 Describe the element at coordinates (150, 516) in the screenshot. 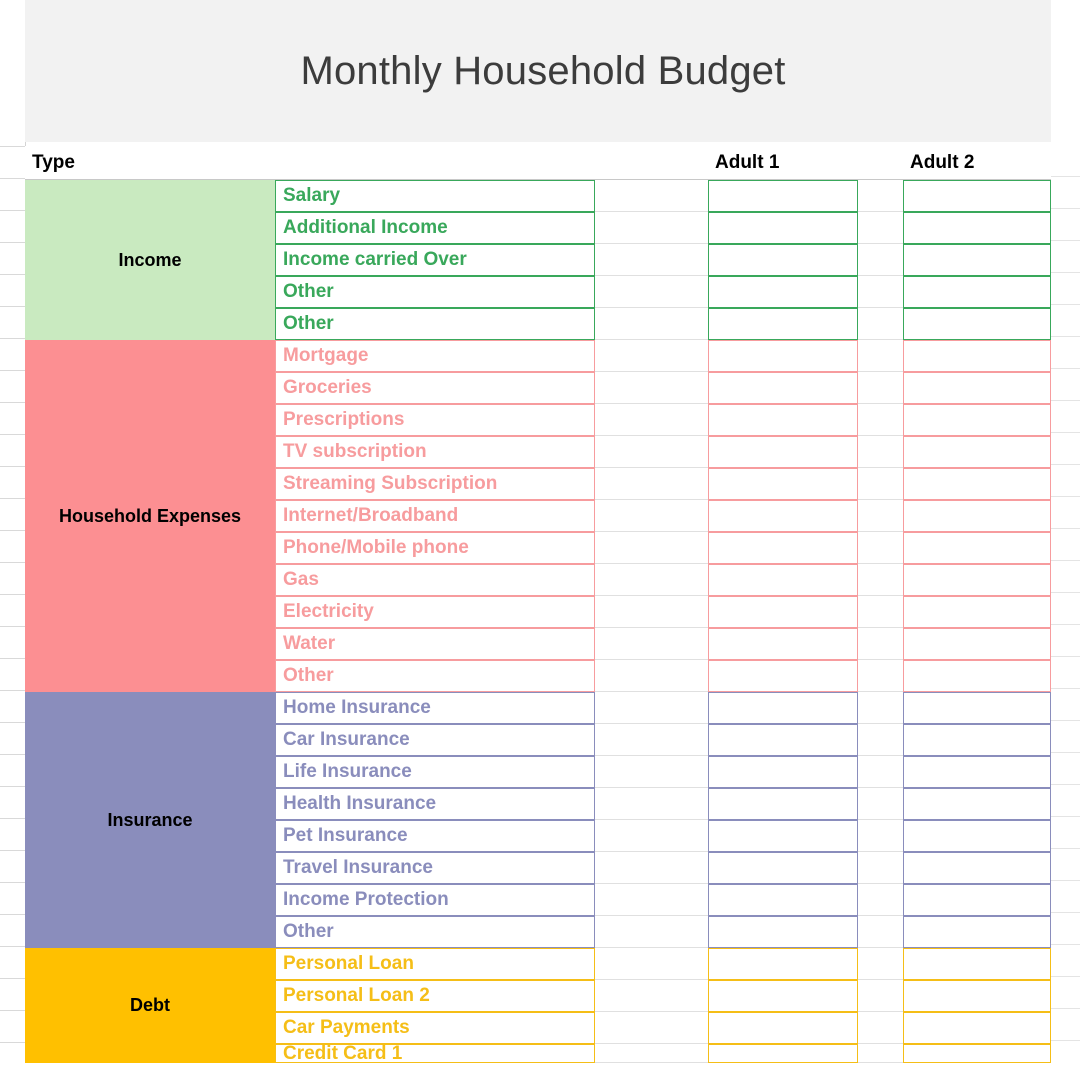

I see `category-label-household-expenses: Household Expenses` at that location.